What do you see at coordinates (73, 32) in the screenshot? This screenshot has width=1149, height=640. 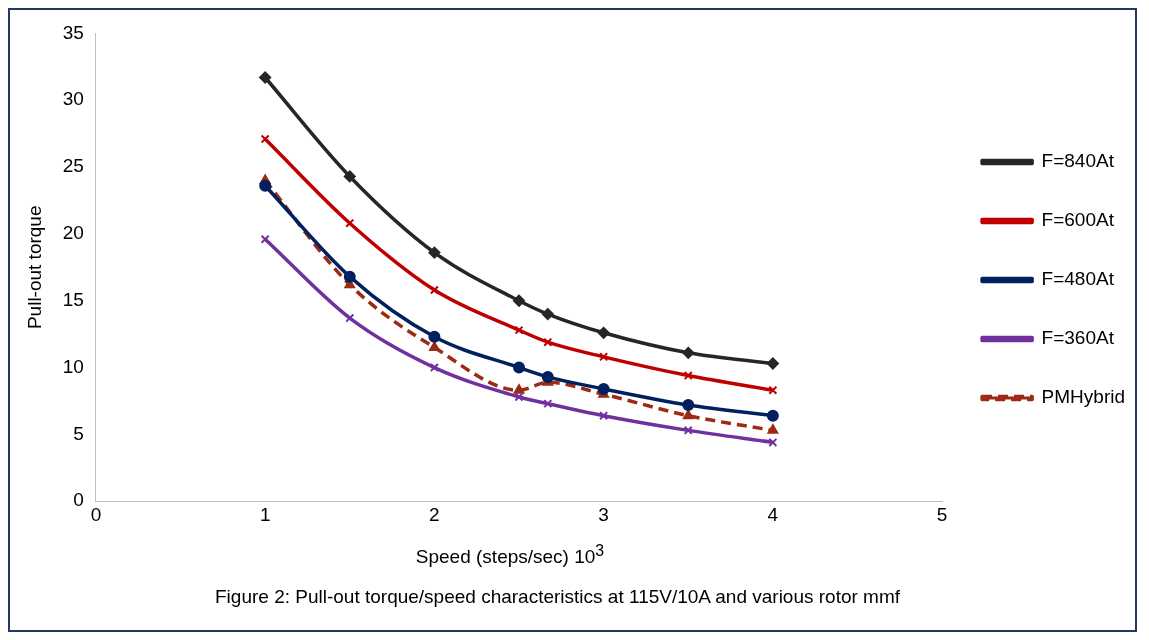 I see `y-tick-label: 35` at bounding box center [73, 32].